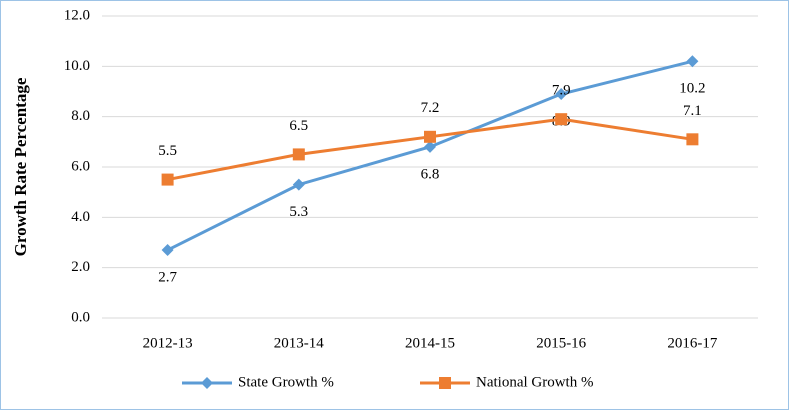  Describe the element at coordinates (430, 108) in the screenshot. I see `data-label: 7.2` at that location.